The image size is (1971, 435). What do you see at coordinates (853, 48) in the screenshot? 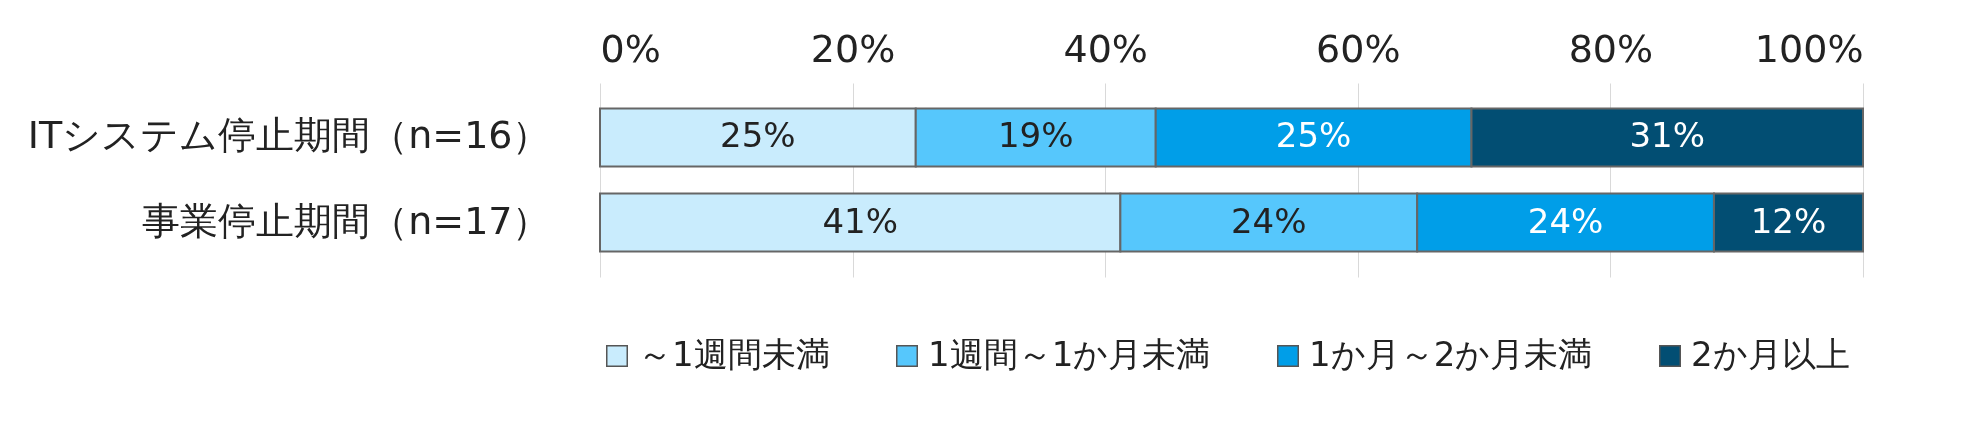
I see `x-tick-label: 20%` at bounding box center [853, 48].